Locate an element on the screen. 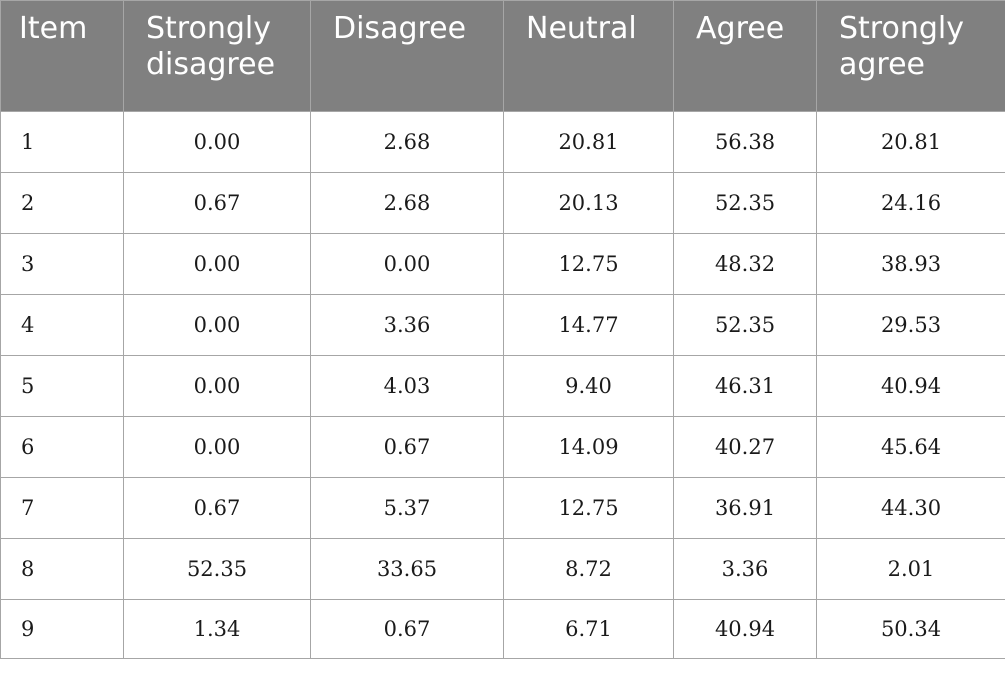  header-item: Item is located at coordinates (62, 56).